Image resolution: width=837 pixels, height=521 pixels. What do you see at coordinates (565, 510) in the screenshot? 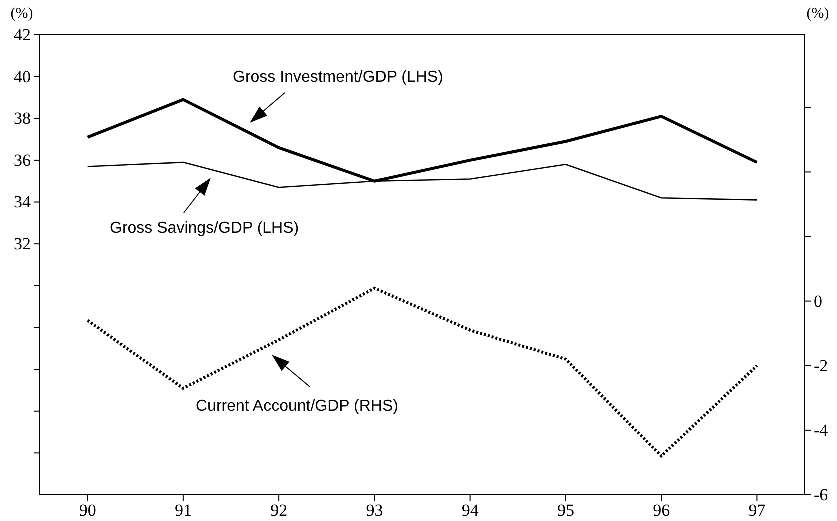
I see `x-tick-label: 95` at bounding box center [565, 510].